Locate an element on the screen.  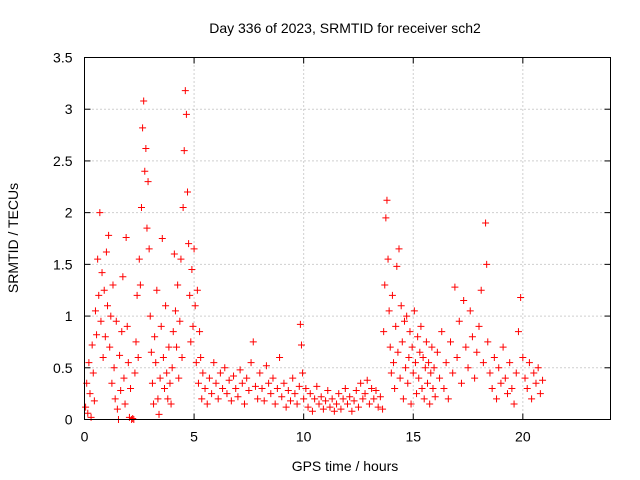
y-tick-label: 2 is located at coordinates (69, 213).